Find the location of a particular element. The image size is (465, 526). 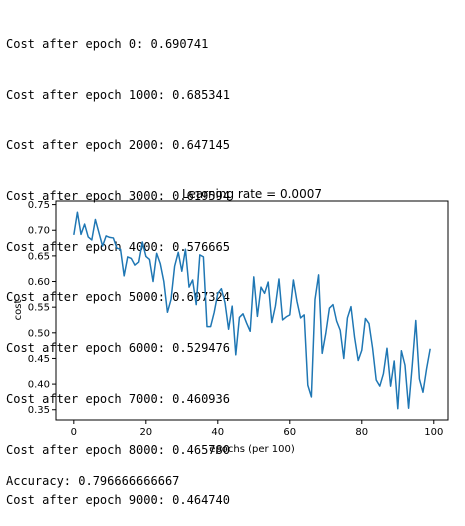

accuracy-readout: Accuracy: 0.796666666667 is located at coordinates (93, 481).